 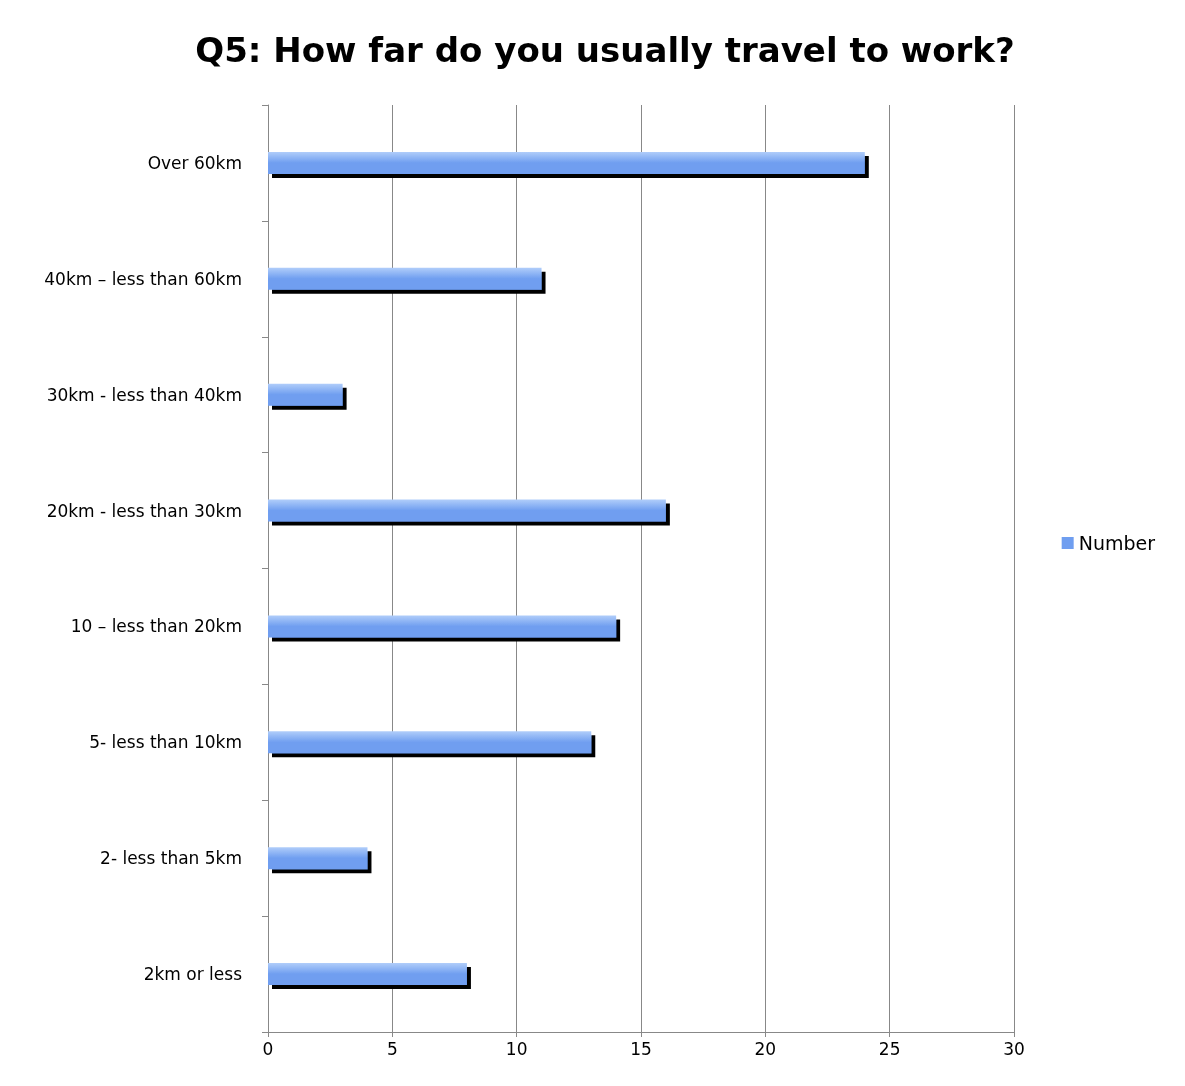 I want to click on y-tick-label: 10 – less than 20km, so click(x=156, y=626).